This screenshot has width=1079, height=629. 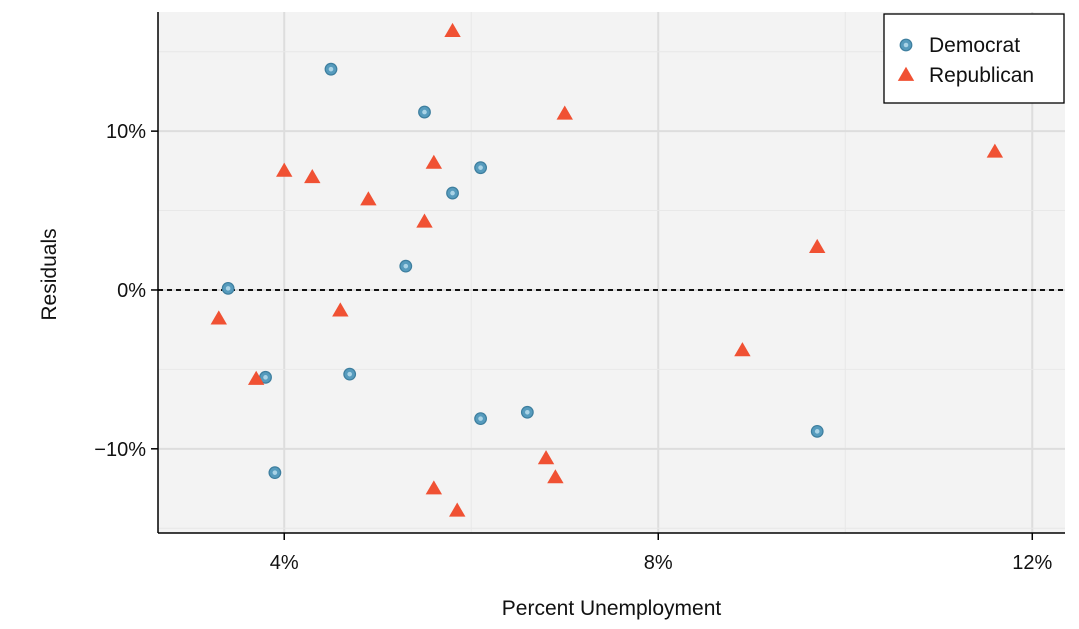 I want to click on x-tick-label: 8%, so click(x=658, y=563).